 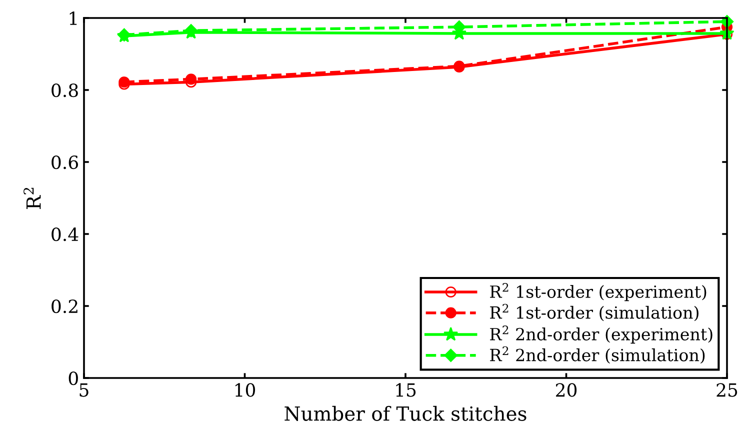 I want to click on legend-label: R$^{2}$ 2nd-order (experiment), so click(x=601, y=335).